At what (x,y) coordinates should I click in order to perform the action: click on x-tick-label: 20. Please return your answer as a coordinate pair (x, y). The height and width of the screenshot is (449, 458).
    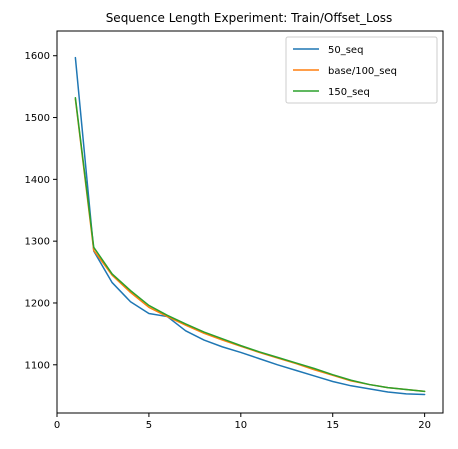
    Looking at the image, I should click on (424, 425).